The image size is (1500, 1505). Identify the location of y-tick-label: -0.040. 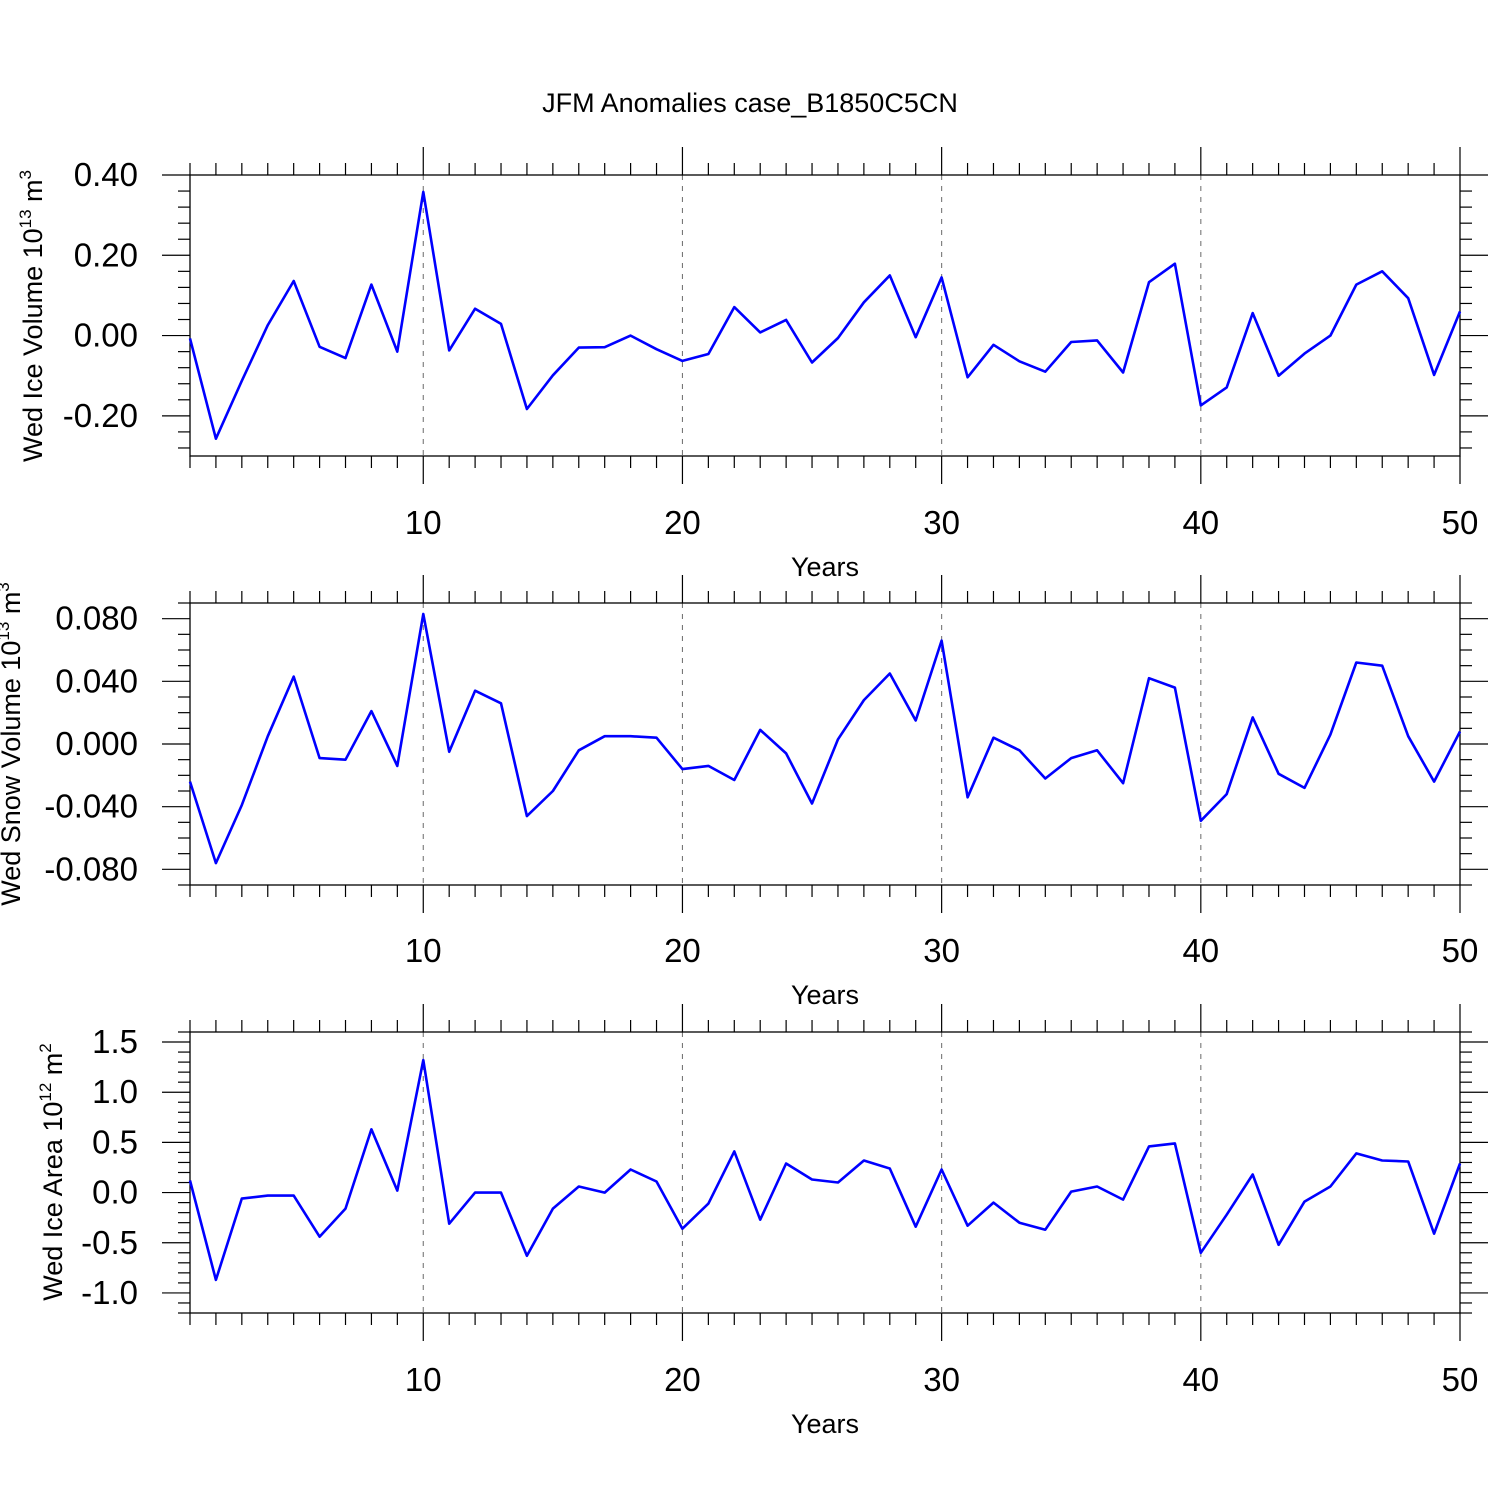
(91, 806).